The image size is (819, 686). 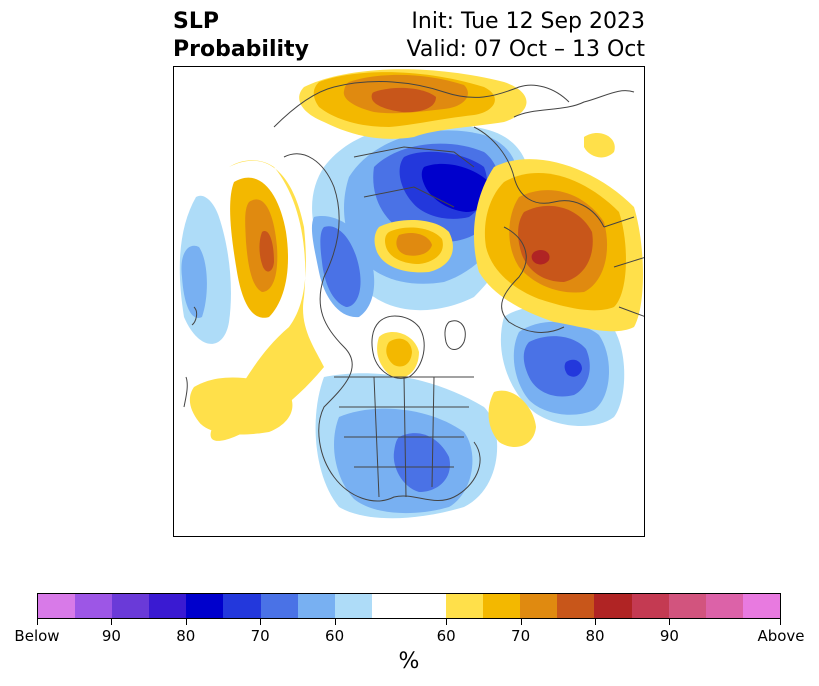 What do you see at coordinates (540, 257) in the screenshot?
I see `red-regions` at bounding box center [540, 257].